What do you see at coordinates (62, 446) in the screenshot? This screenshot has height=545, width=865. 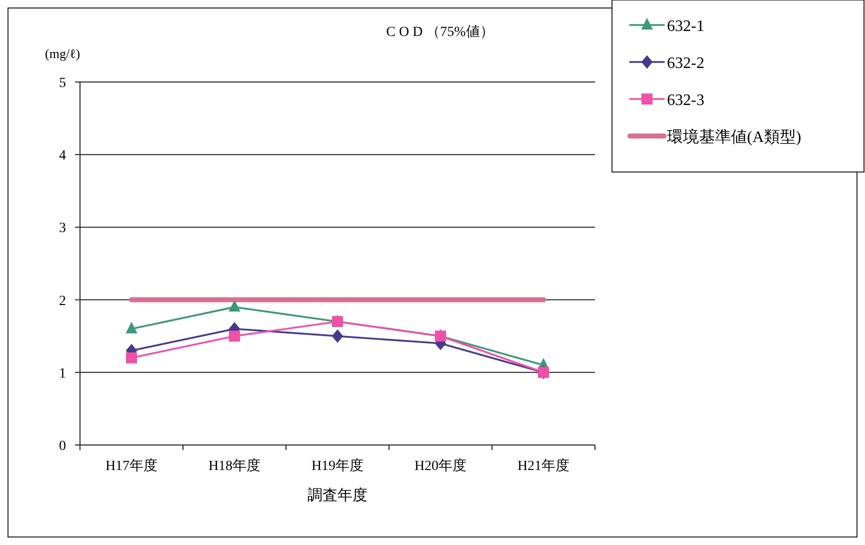 I see `y-tick-label: 0` at bounding box center [62, 446].